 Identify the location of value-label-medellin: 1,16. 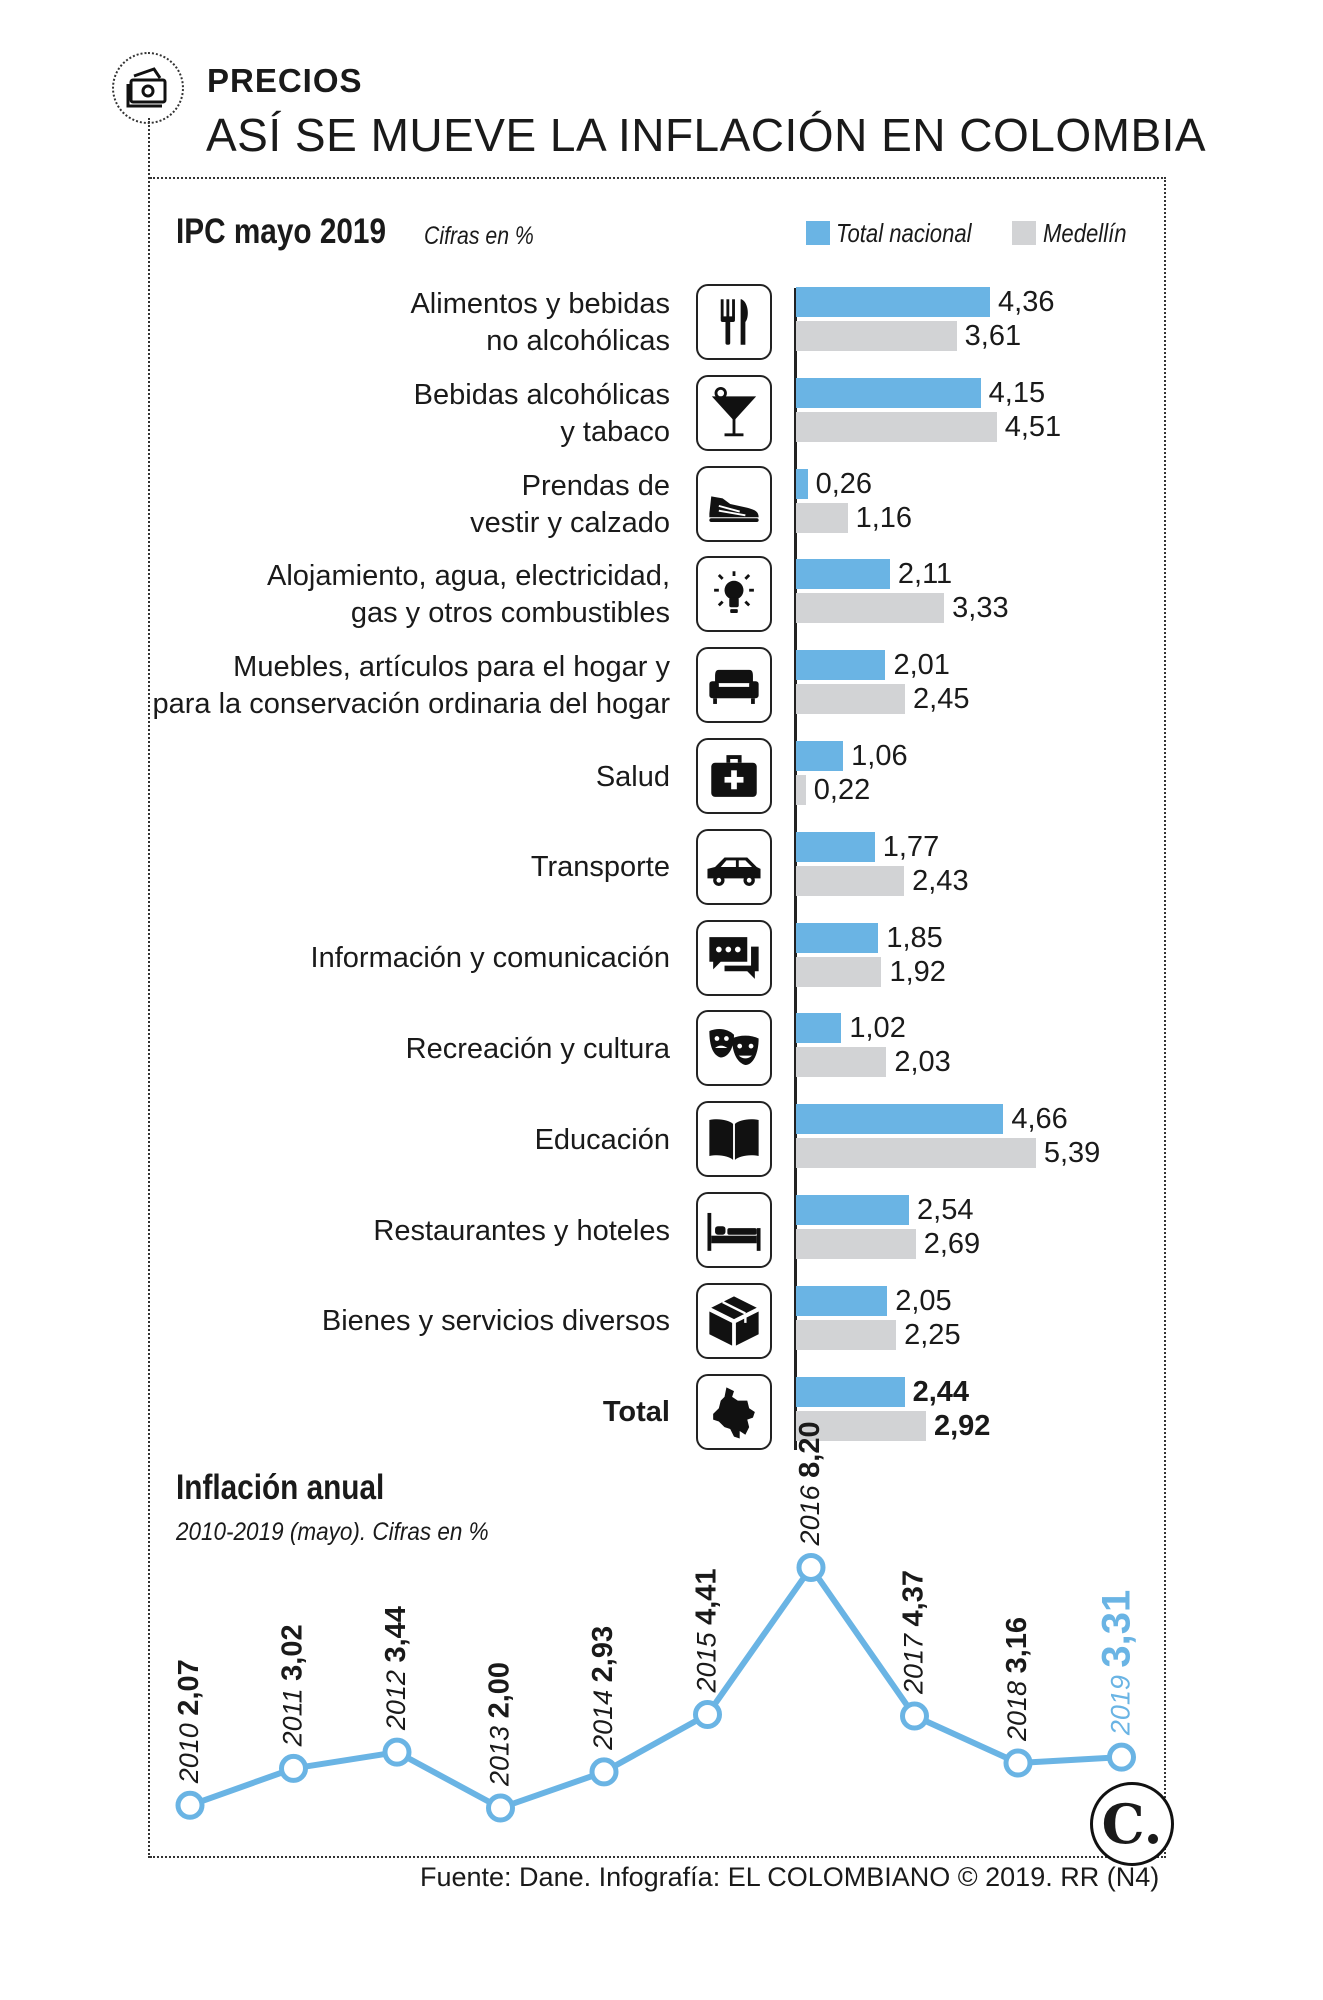
(884, 517).